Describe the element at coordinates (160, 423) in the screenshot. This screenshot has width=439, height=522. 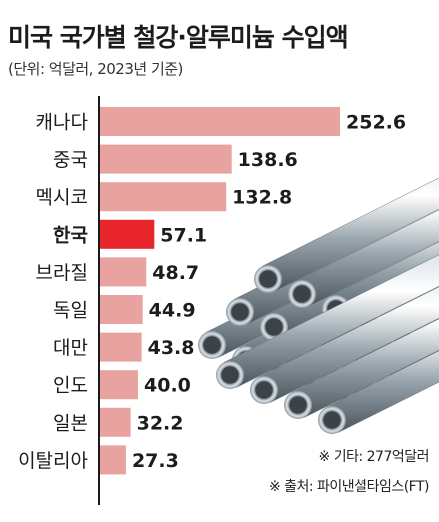
I see `value-label: 32.2` at that location.